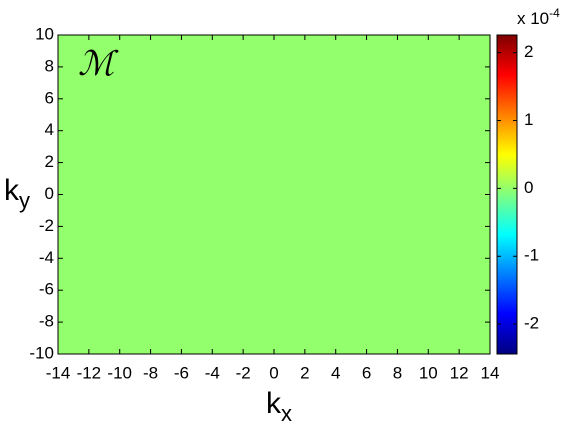  Describe the element at coordinates (49, 97) in the screenshot. I see `y-tick-label: 6` at that location.